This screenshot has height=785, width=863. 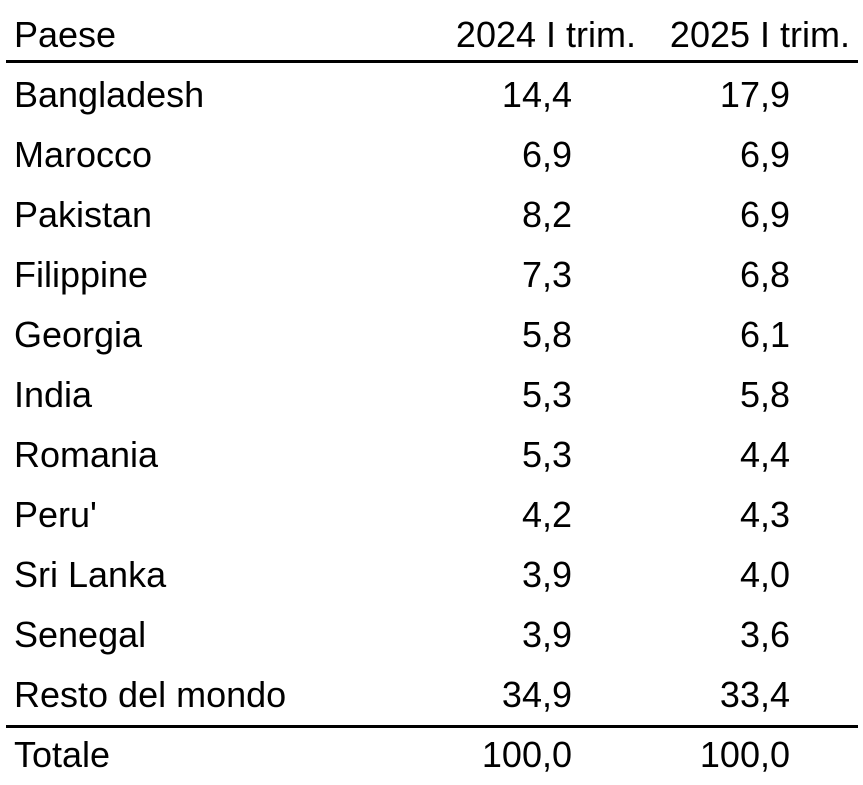 What do you see at coordinates (83, 154) in the screenshot?
I see `country-cell: Marocco` at bounding box center [83, 154].